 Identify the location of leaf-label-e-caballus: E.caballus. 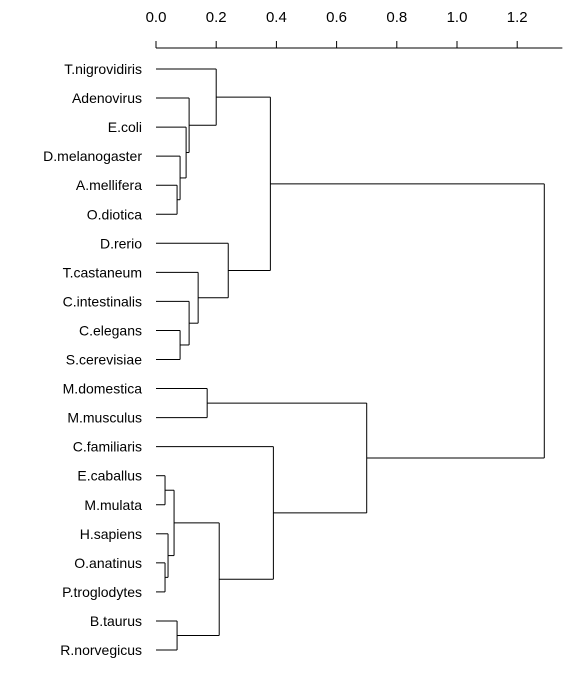
(109, 476).